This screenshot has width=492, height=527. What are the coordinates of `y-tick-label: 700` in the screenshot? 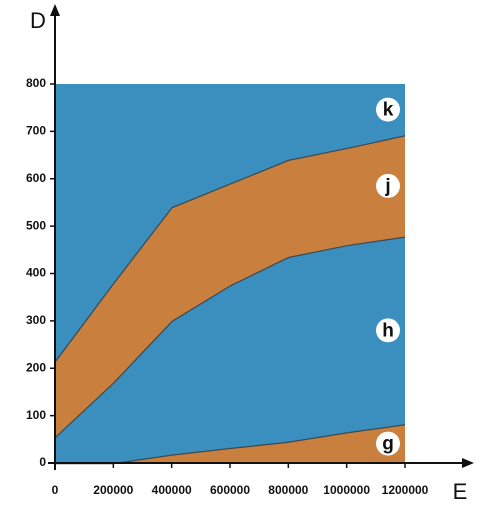 It's located at (36, 131).